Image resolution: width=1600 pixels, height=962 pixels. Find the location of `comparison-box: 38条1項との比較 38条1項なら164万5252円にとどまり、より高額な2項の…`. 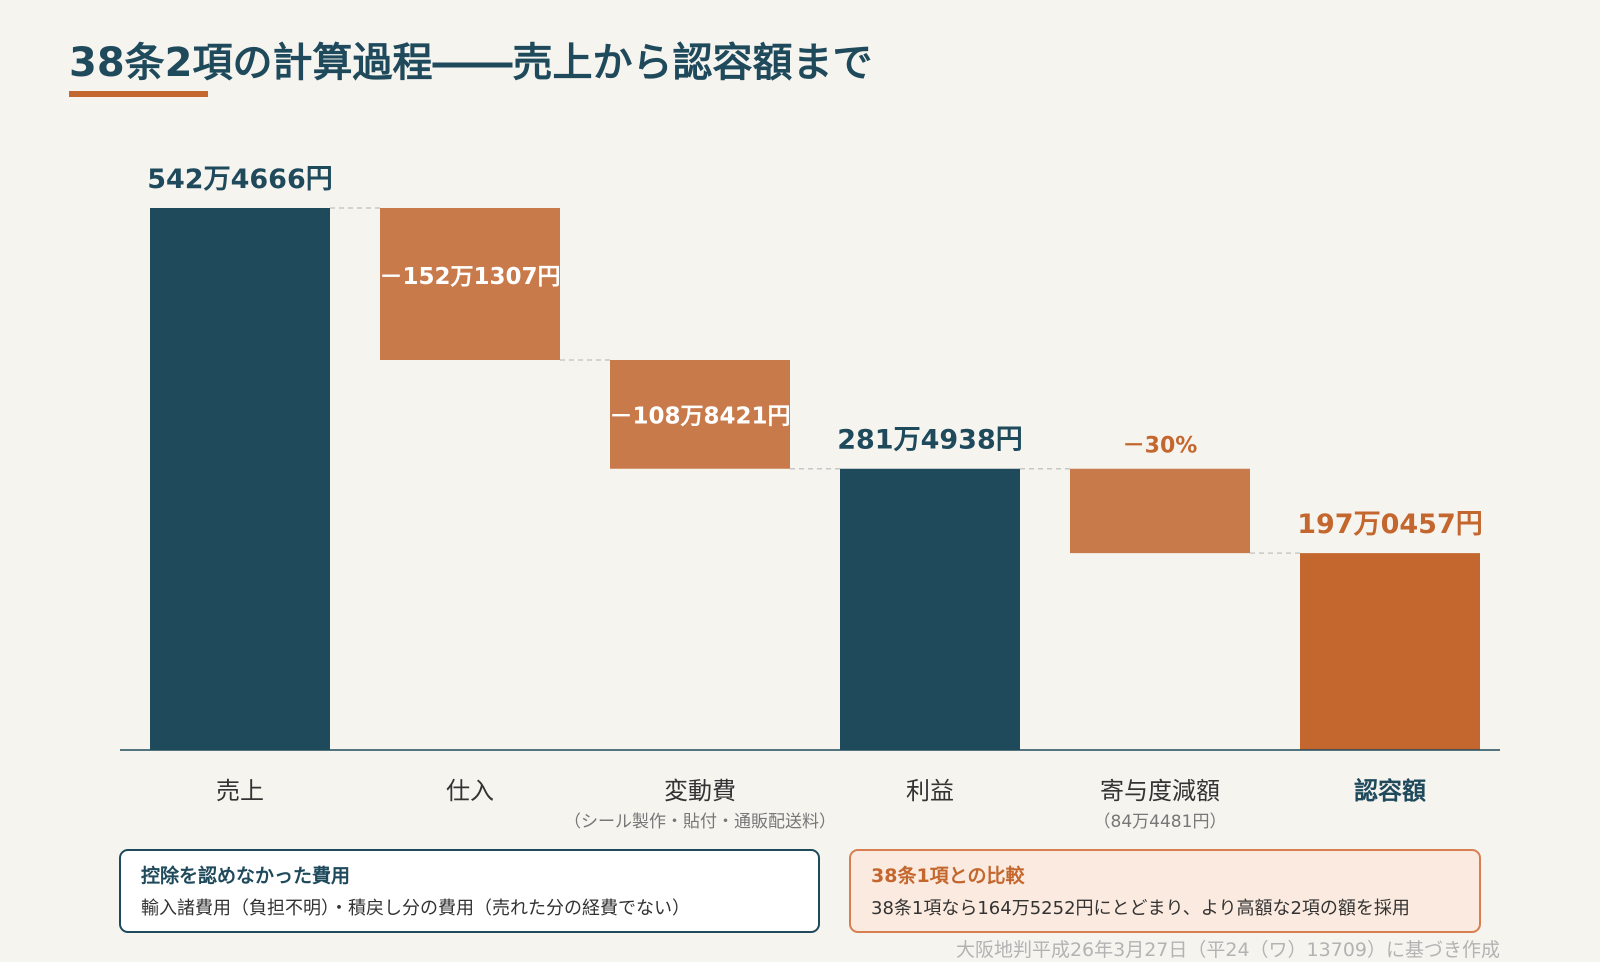

comparison-box: 38条1項との比較 38条1項なら164万5252円にとどまり、より高額な2項の… is located at coordinates (1165, 891).